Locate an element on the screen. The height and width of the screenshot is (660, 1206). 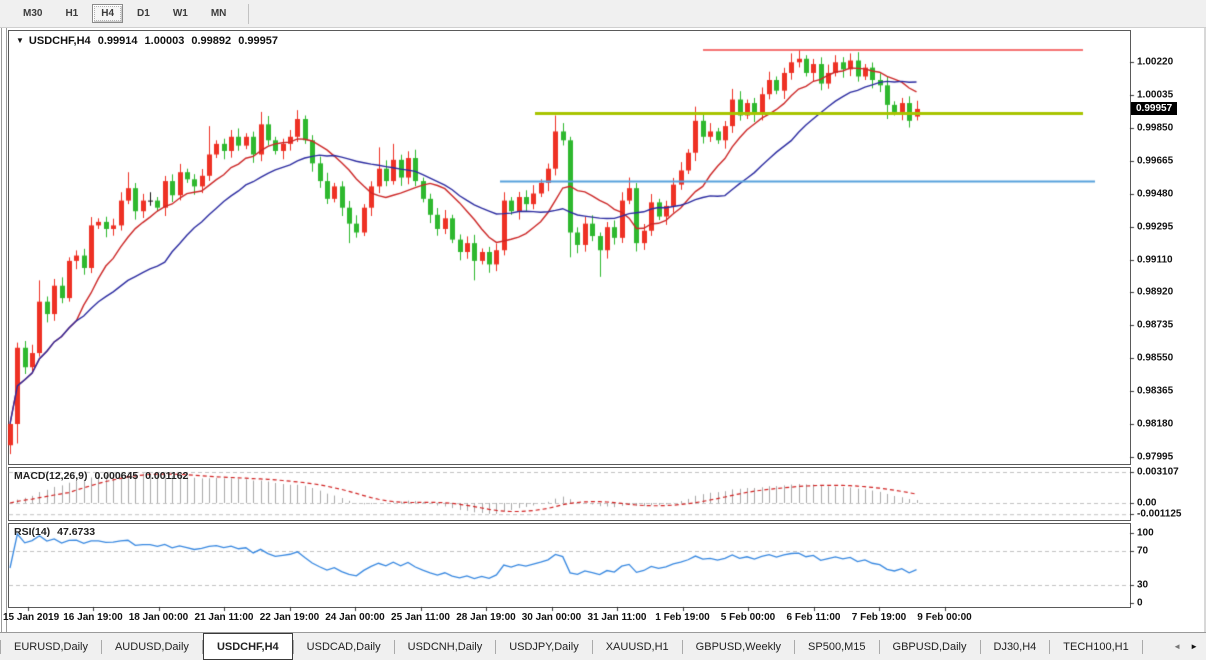
time-tick-label: 15 Jan 2019 is located at coordinates (31, 617).